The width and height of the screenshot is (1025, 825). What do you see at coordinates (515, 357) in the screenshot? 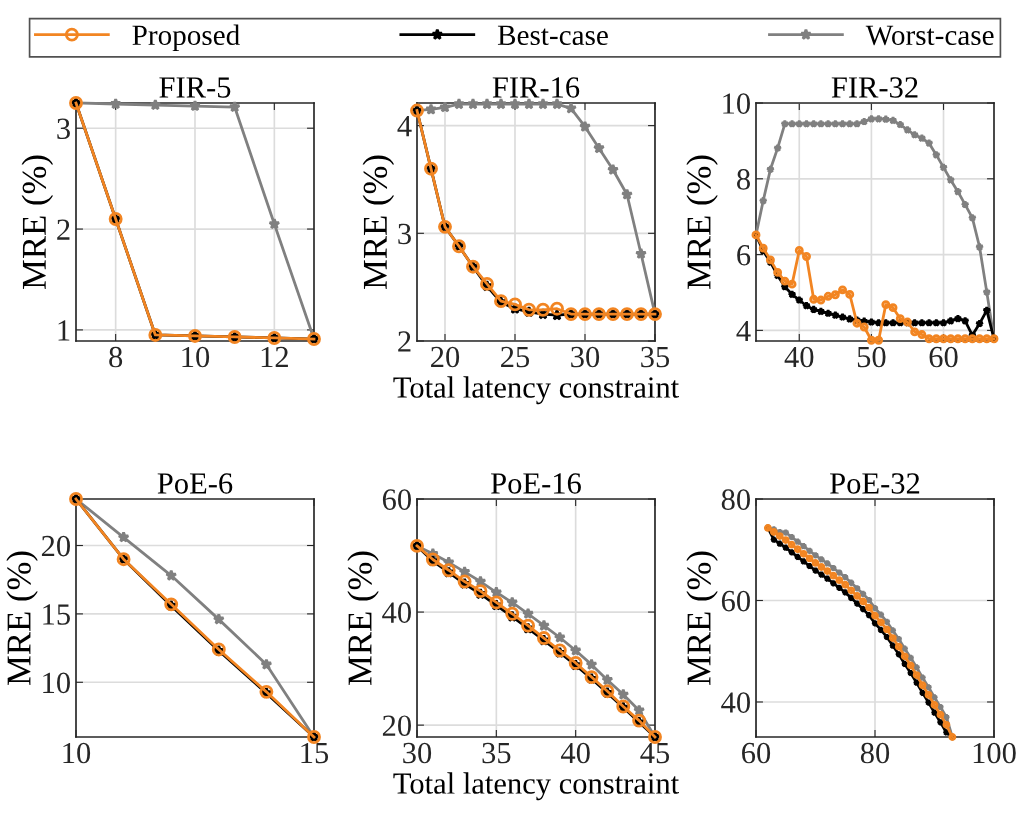
I see `x-tick-label: 25` at bounding box center [515, 357].